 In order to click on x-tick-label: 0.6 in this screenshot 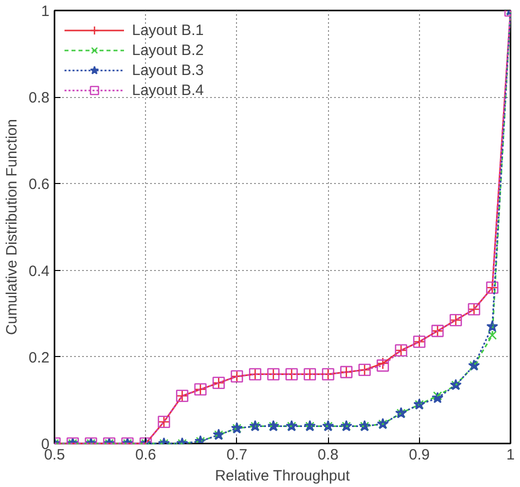, I will do `click(145, 455)`.